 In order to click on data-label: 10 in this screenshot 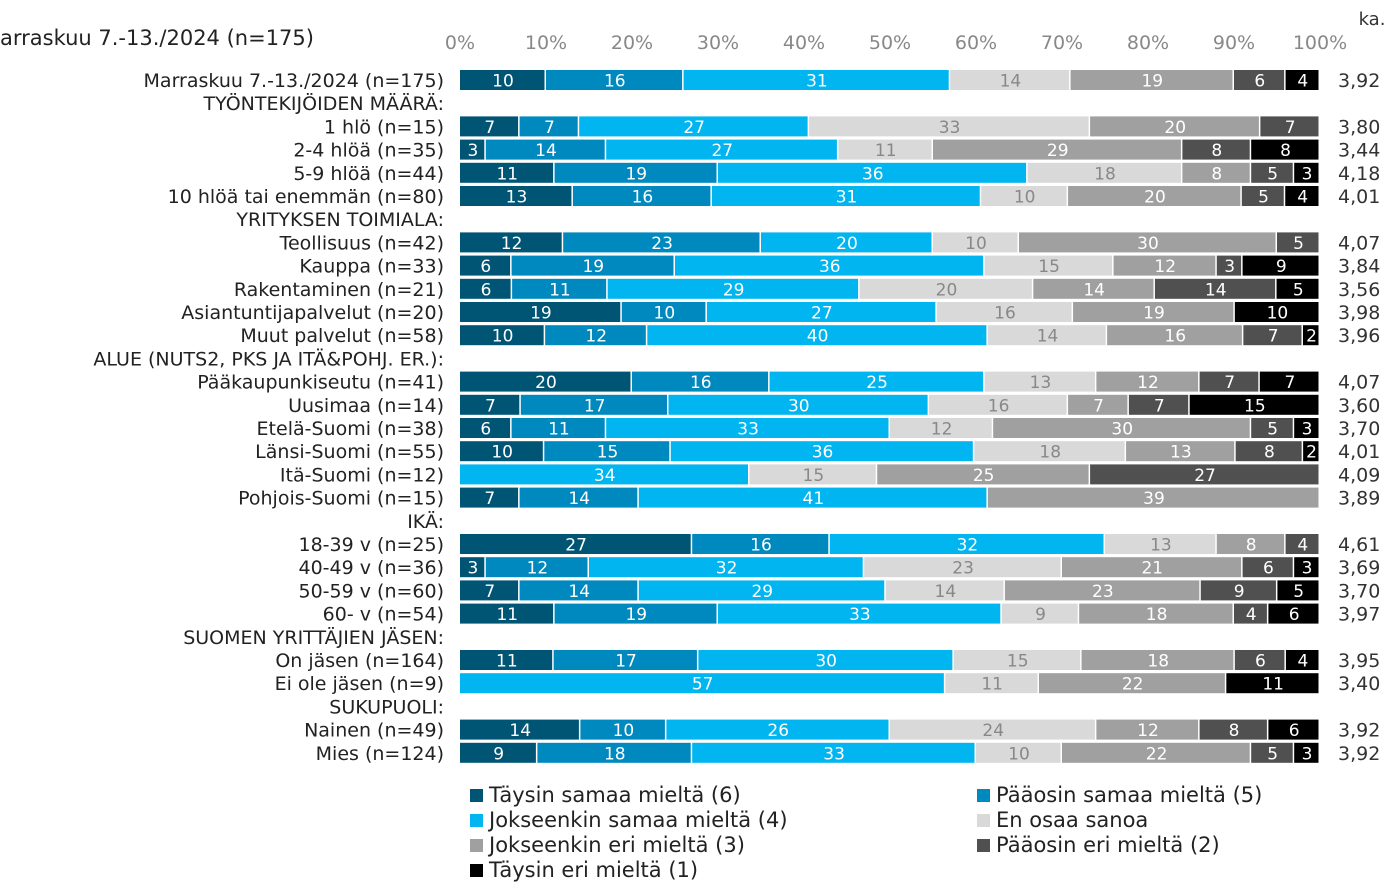, I will do `click(665, 314)`.